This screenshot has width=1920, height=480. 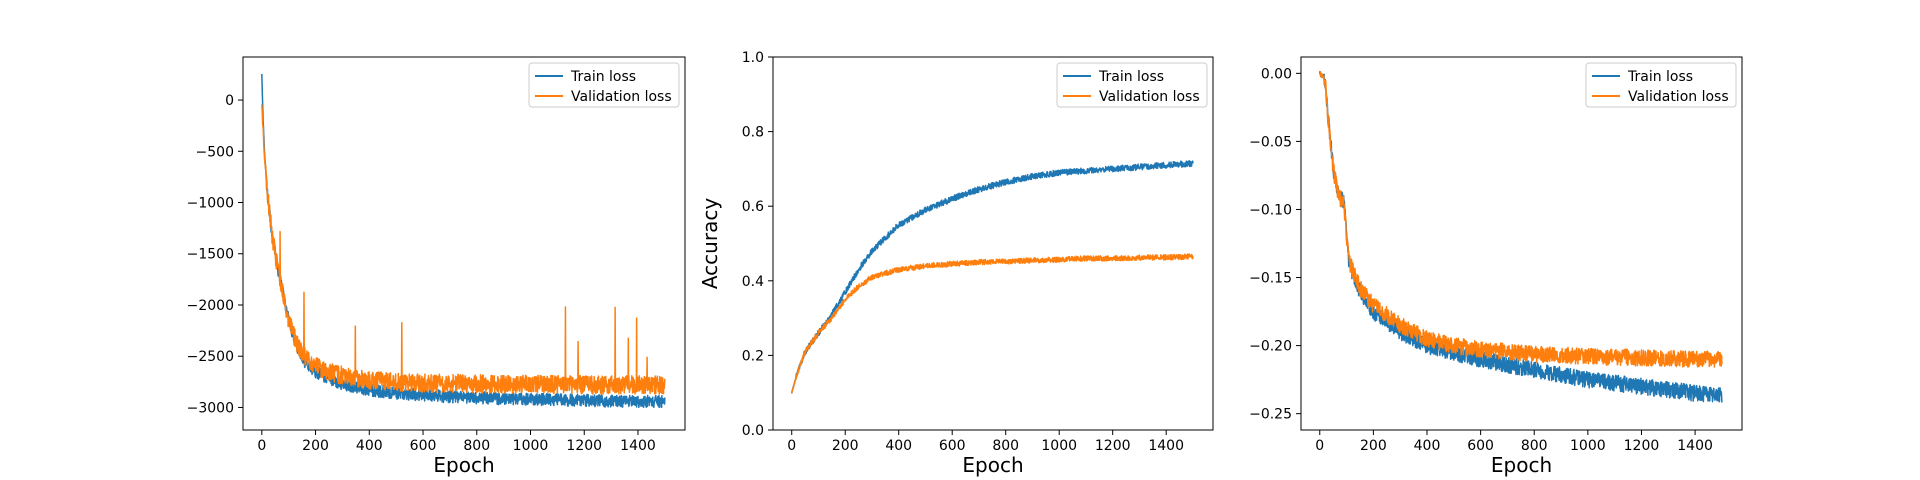 I want to click on y-tick-label: 0, so click(x=229, y=101).